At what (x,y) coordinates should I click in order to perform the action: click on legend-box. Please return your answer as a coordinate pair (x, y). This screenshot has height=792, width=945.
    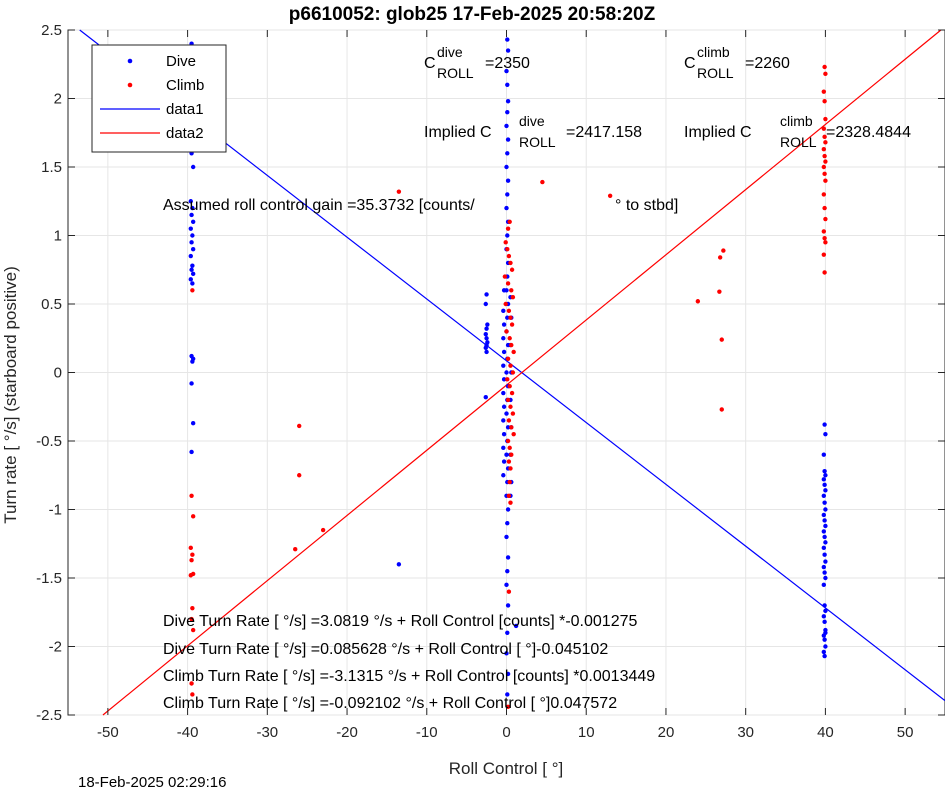
    Looking at the image, I should click on (159, 98).